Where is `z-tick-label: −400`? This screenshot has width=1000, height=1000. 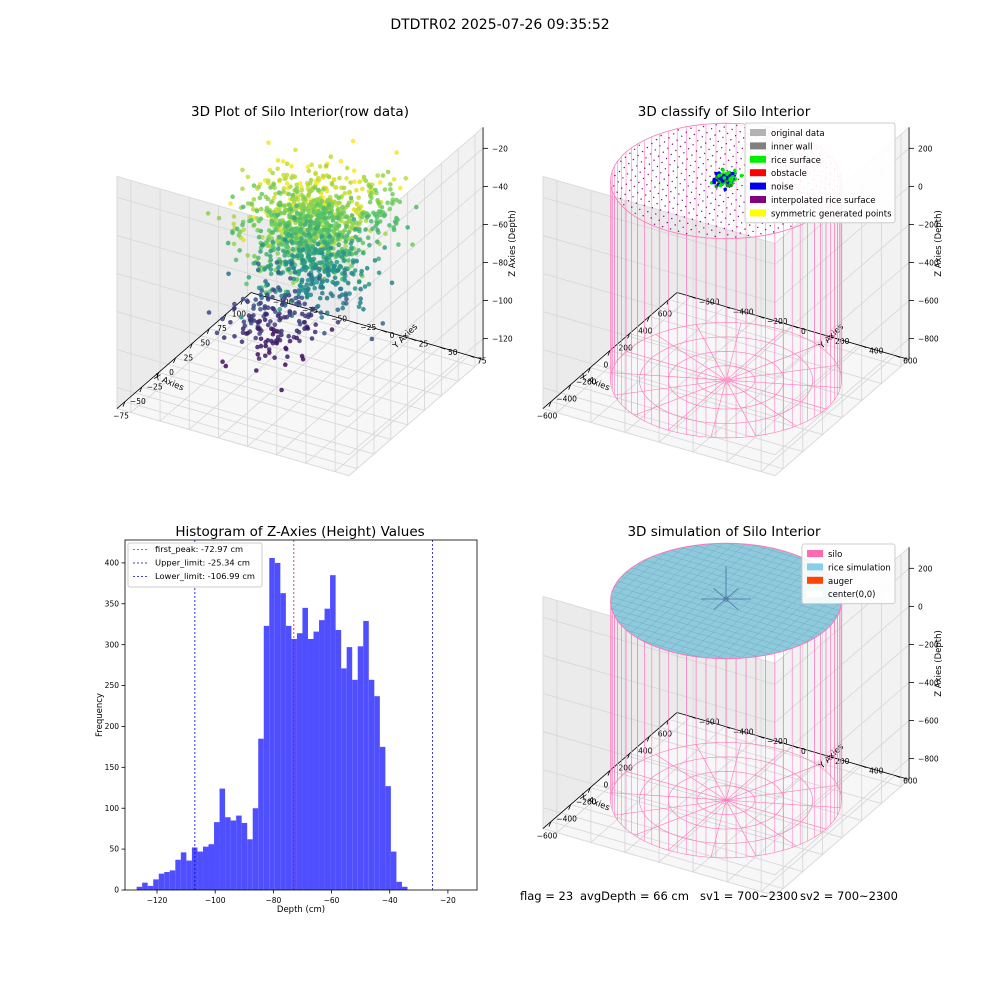 z-tick-label: −400 is located at coordinates (928, 263).